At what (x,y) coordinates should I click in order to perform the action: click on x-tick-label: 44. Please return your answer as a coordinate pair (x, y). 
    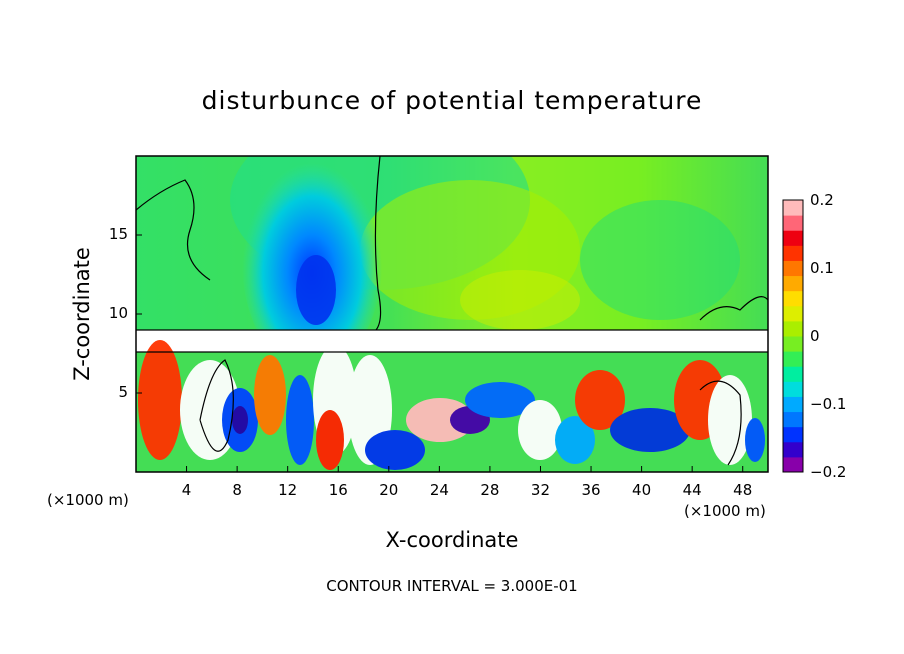
    Looking at the image, I should click on (692, 490).